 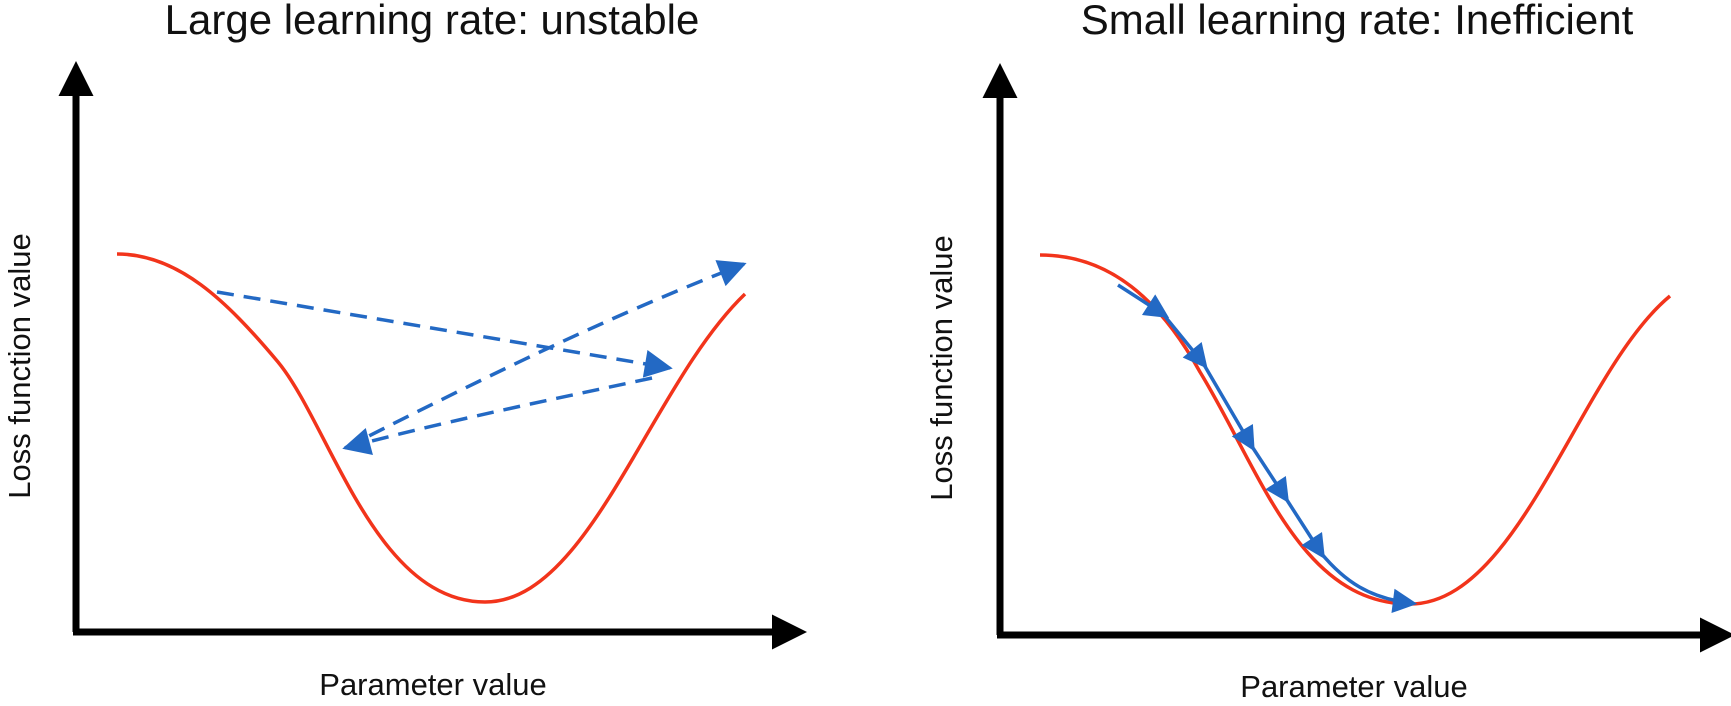 What do you see at coordinates (432, 21) in the screenshot?
I see `panel-title: Large learning rate: unstable` at bounding box center [432, 21].